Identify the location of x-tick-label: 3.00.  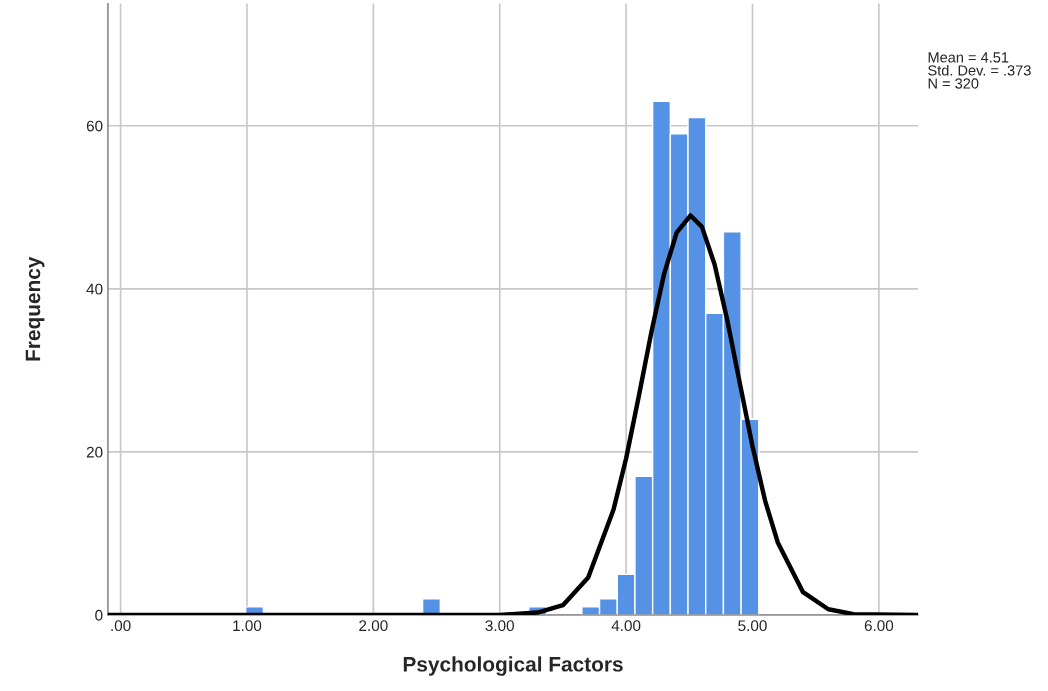
(499, 626).